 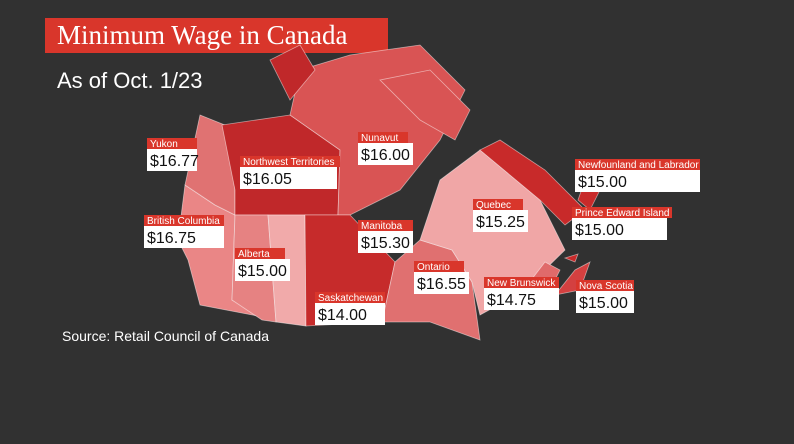 I want to click on title: Minimum Wage in Canada, so click(x=202, y=35).